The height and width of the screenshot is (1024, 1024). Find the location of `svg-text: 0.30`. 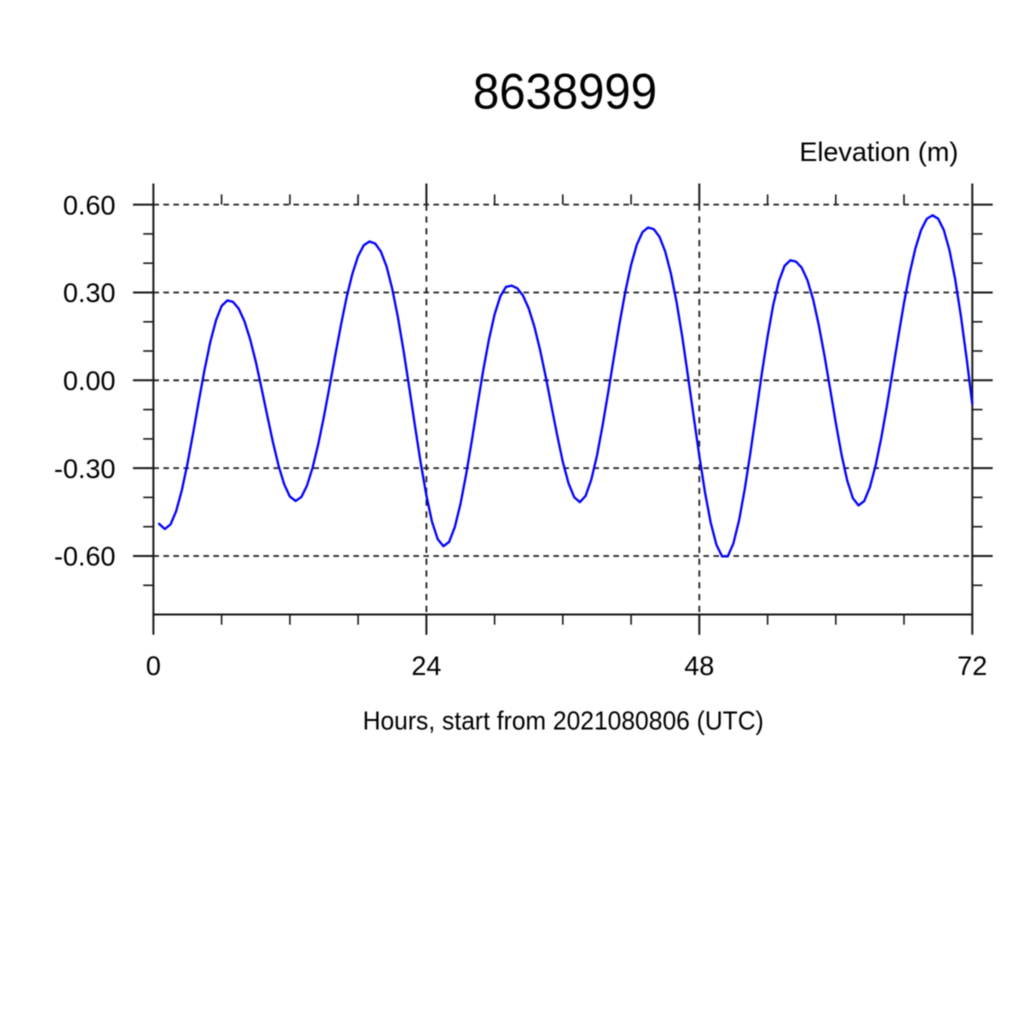

svg-text: 0.30 is located at coordinates (89, 293).